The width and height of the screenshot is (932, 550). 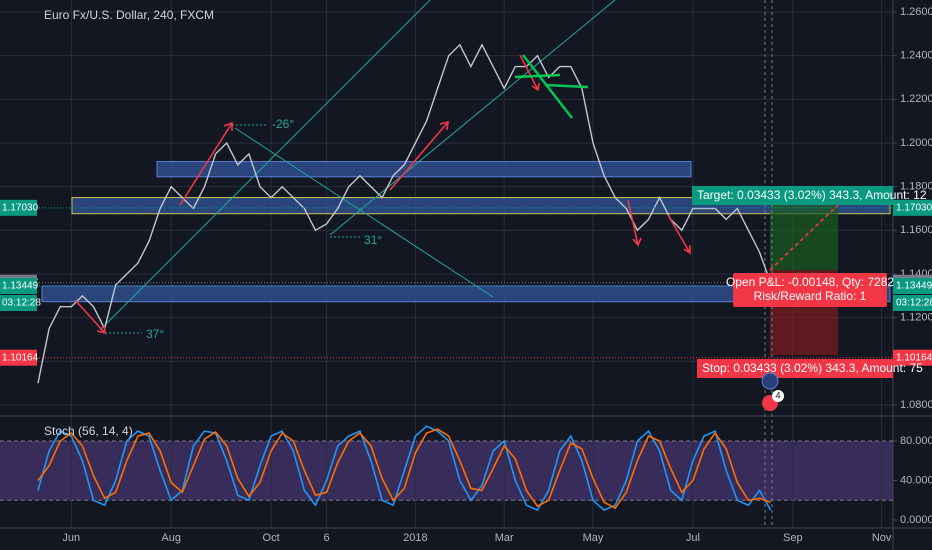 I want to click on badge-label: 4, so click(x=777, y=395).